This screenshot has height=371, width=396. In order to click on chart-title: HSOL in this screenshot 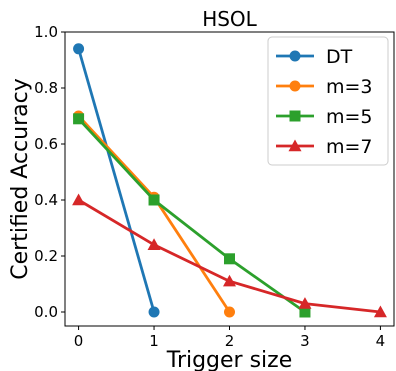, I will do `click(229, 19)`.